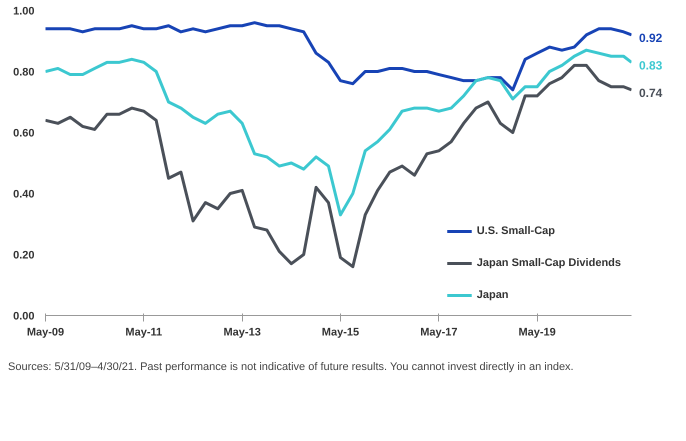  Describe the element at coordinates (341, 332) in the screenshot. I see `x-tick-label: May-15` at that location.